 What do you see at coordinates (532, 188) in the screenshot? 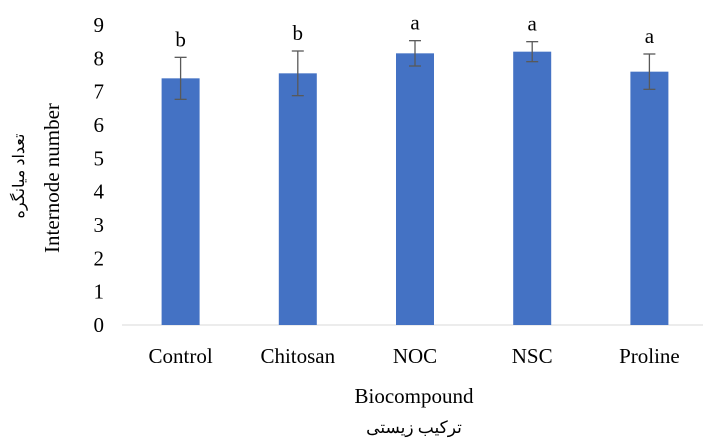
I see `bar-nsc` at bounding box center [532, 188].